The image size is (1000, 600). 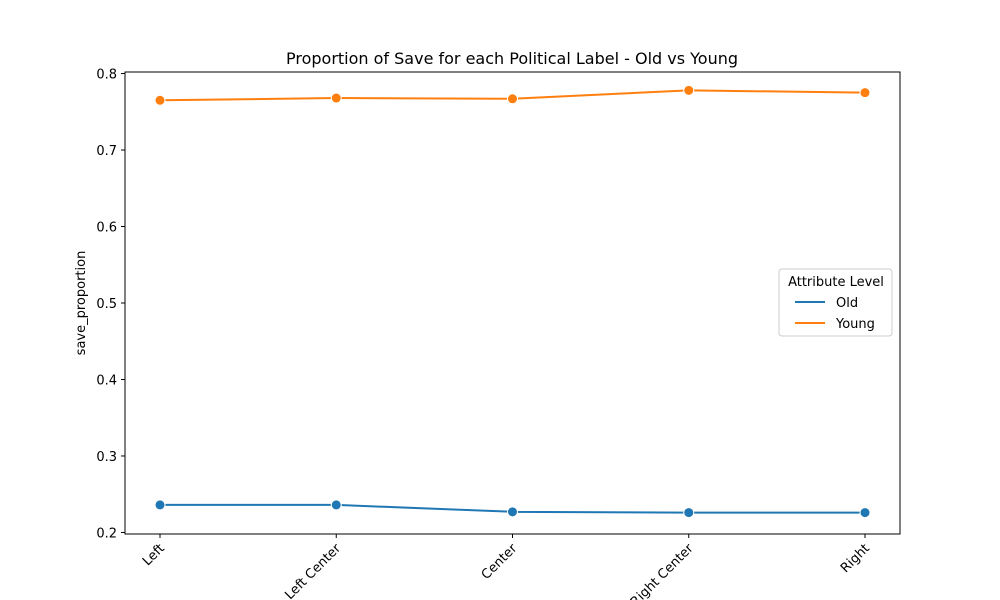 What do you see at coordinates (106, 75) in the screenshot?
I see `y-tick-label: 0.8` at bounding box center [106, 75].